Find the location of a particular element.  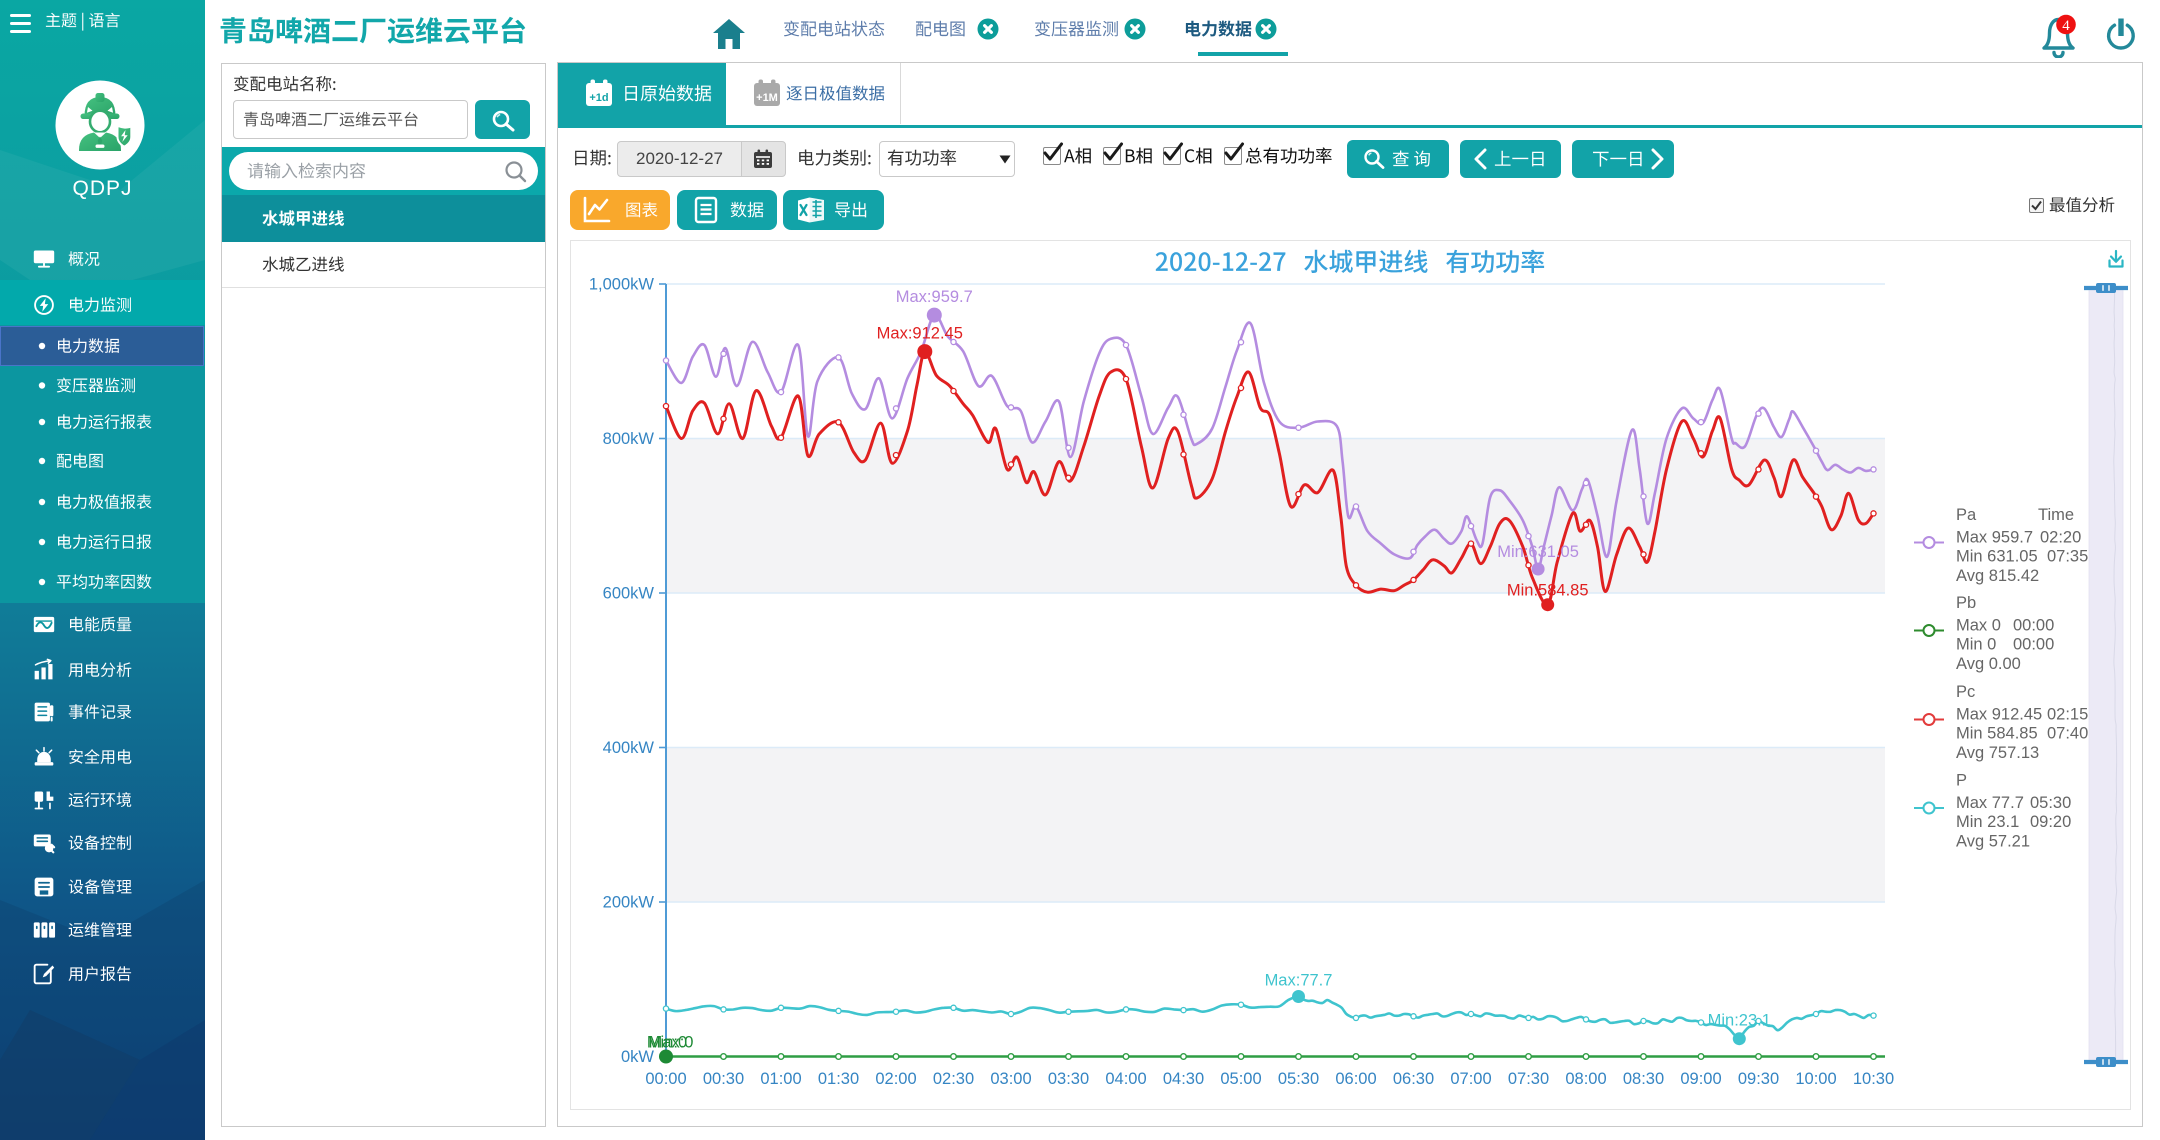

svg-text: Min:0 is located at coordinates (667, 1043).